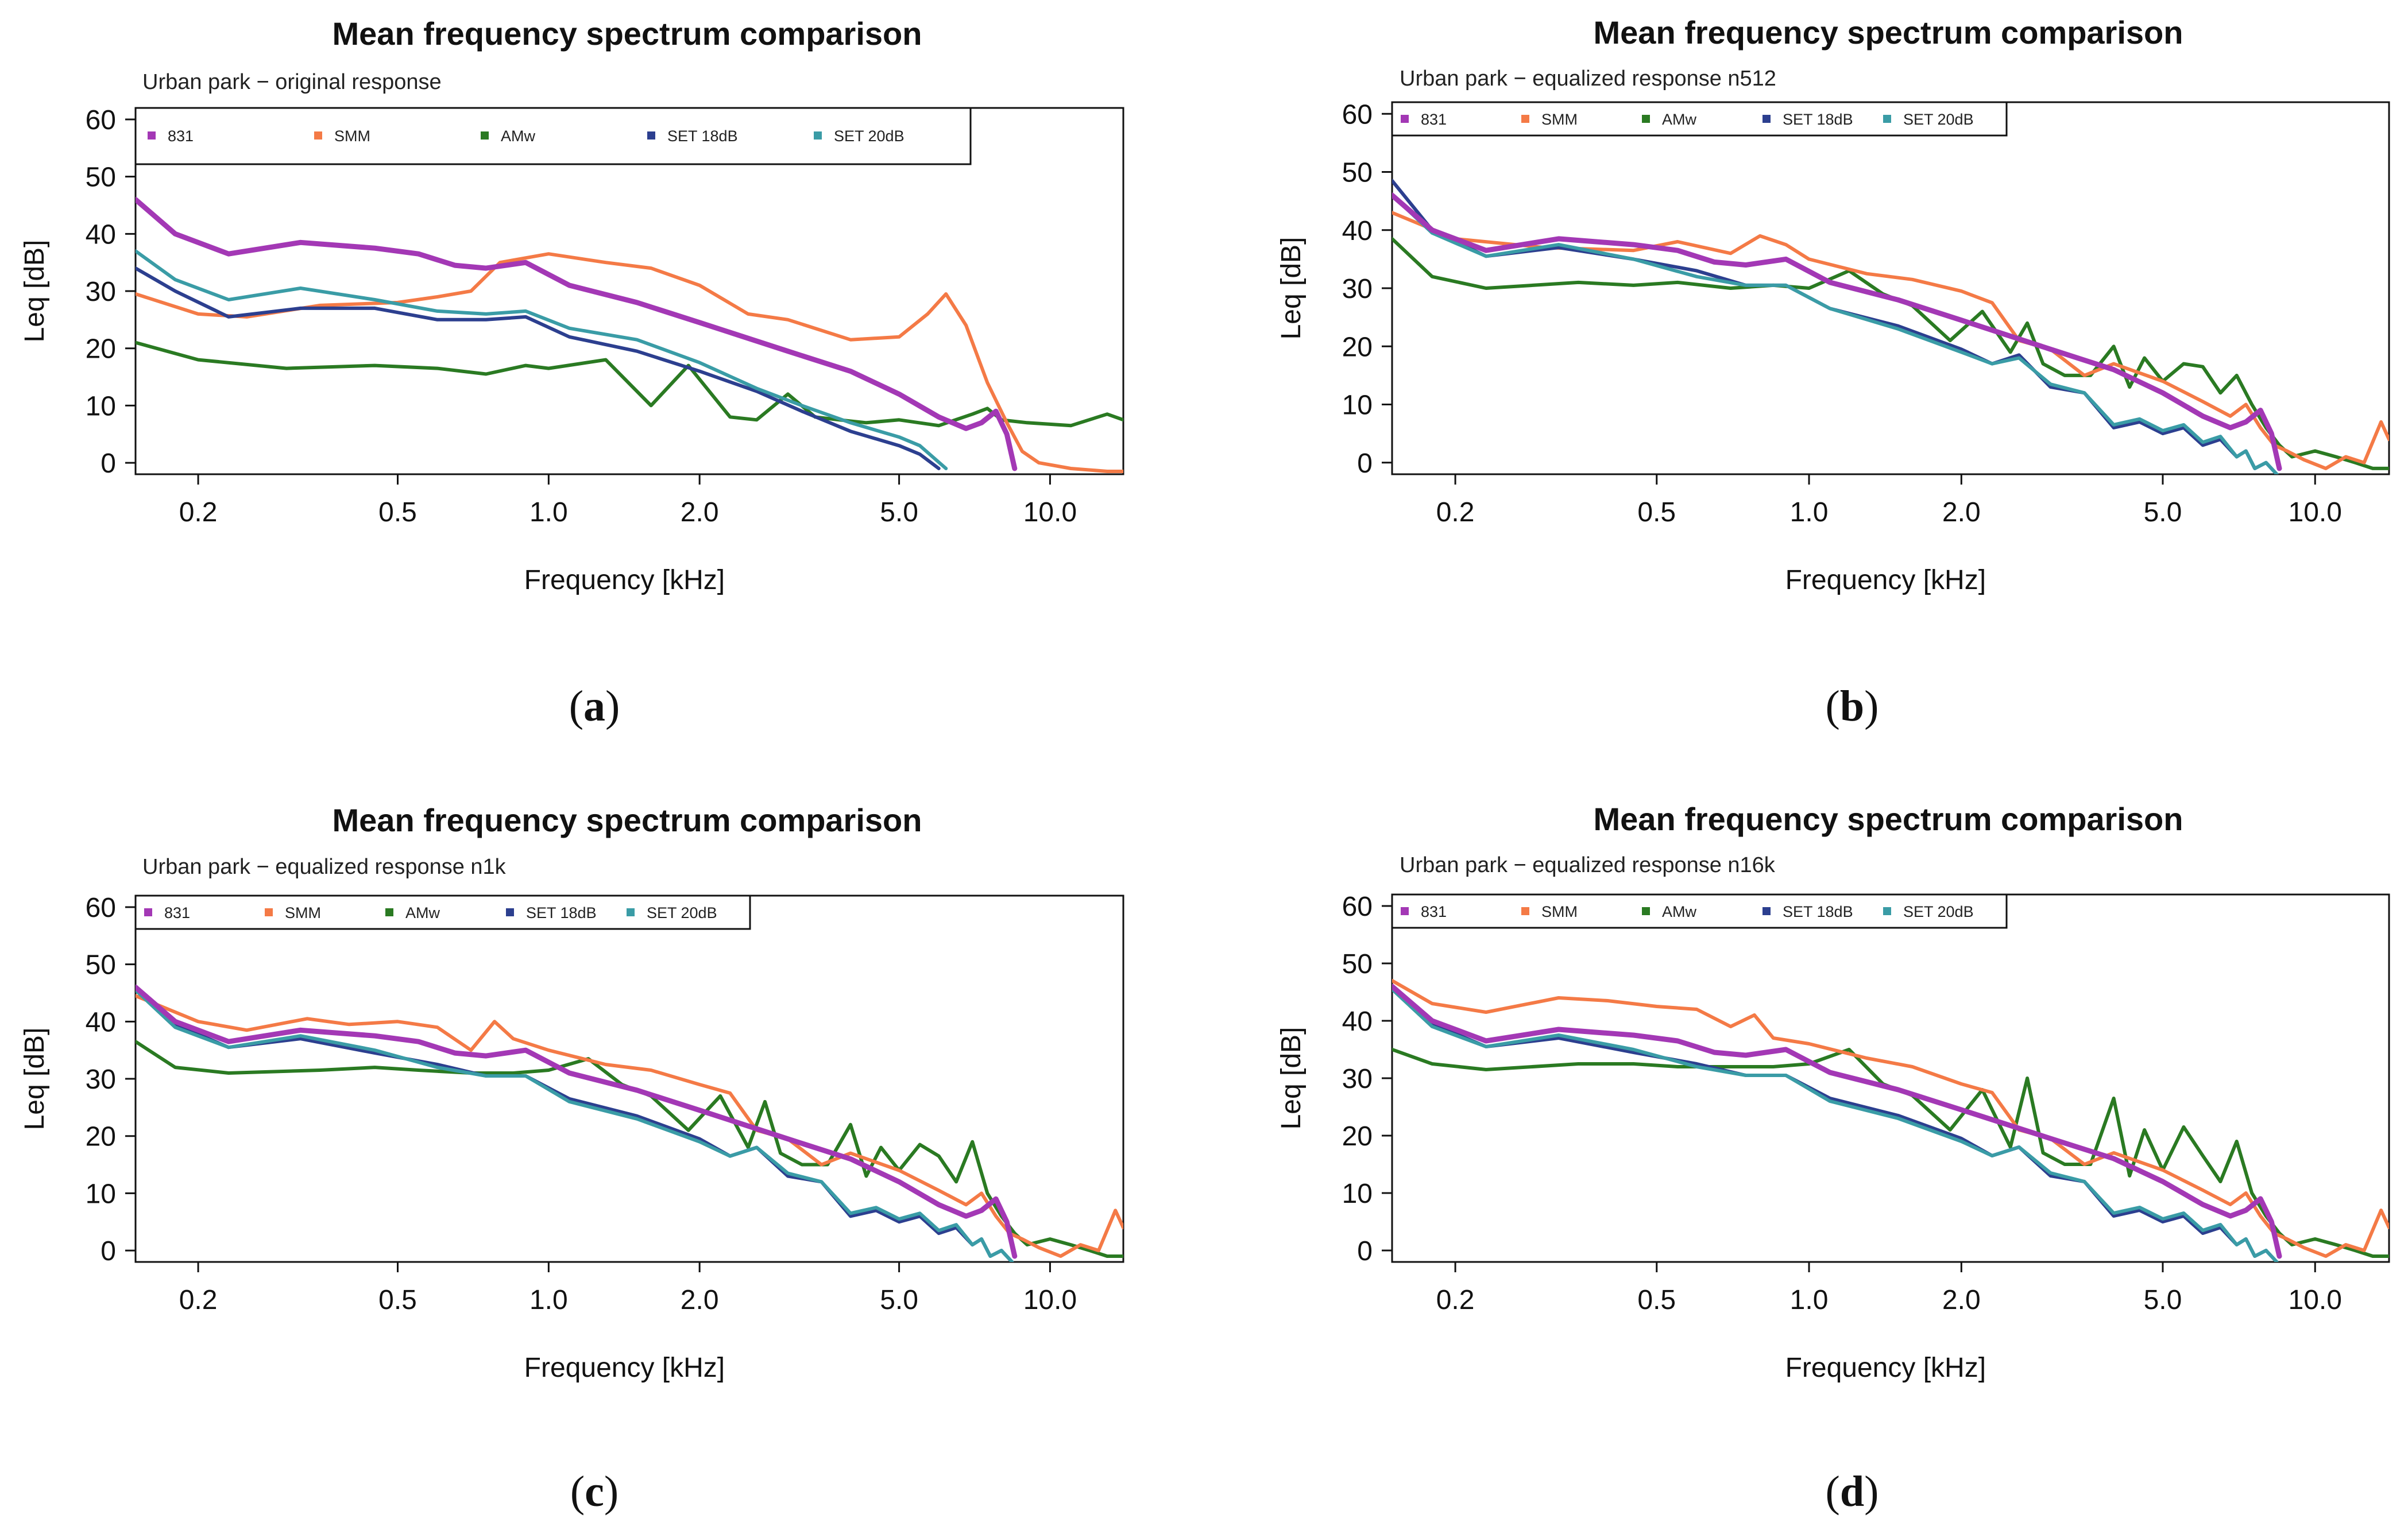 This screenshot has width=2408, height=1518. What do you see at coordinates (595, 1491) in the screenshot?
I see `panel-label: (c)` at bounding box center [595, 1491].